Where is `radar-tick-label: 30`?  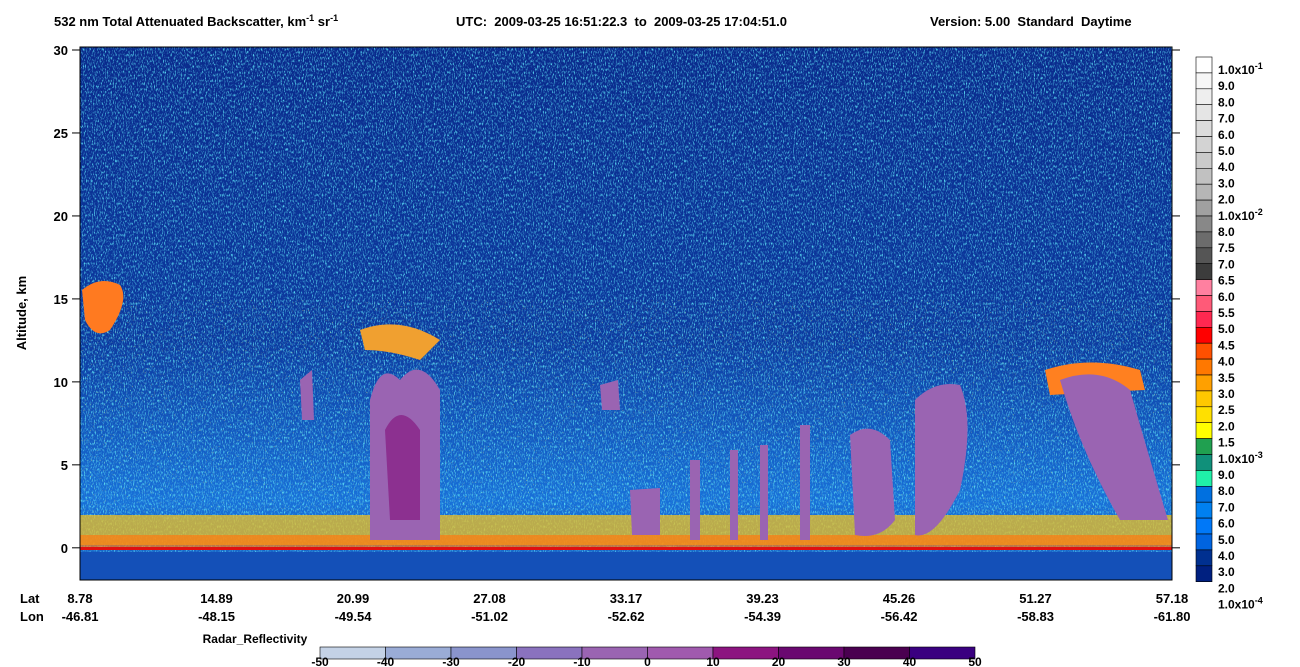
radar-tick-label: 30 is located at coordinates (844, 661).